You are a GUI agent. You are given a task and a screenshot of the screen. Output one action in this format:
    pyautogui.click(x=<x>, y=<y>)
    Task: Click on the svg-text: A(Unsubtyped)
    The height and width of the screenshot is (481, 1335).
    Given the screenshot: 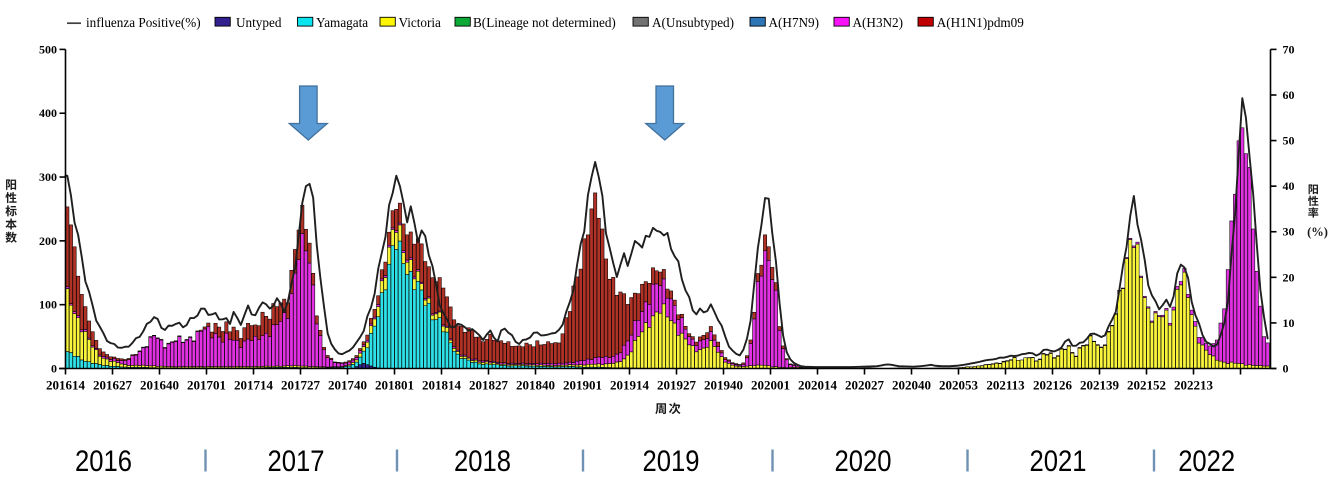 What is the action you would take?
    pyautogui.click(x=693, y=22)
    